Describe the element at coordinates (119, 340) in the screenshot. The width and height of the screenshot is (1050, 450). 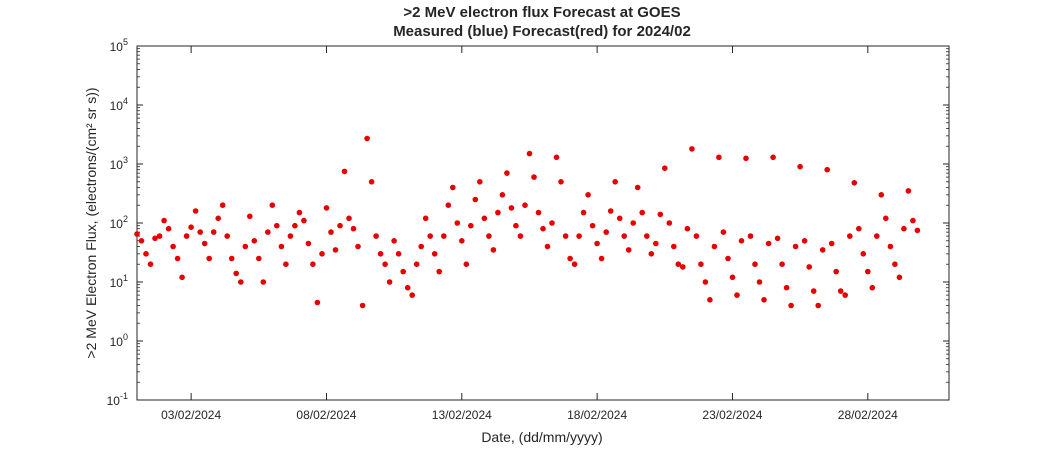
I see `y-tick-label: 10⁰` at that location.